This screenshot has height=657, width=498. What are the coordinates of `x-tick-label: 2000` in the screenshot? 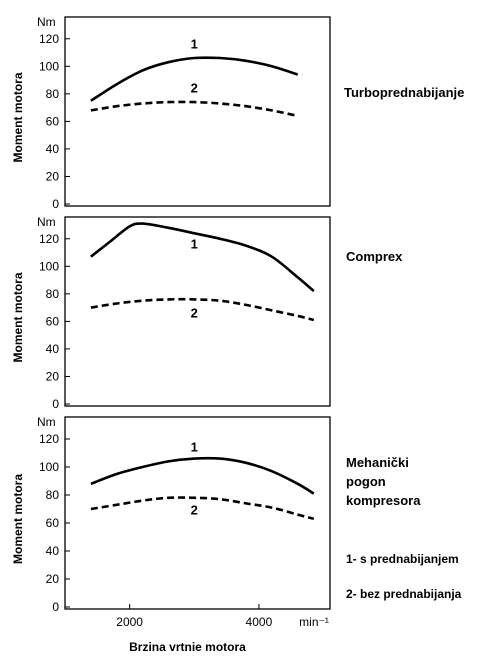 It's located at (129, 622).